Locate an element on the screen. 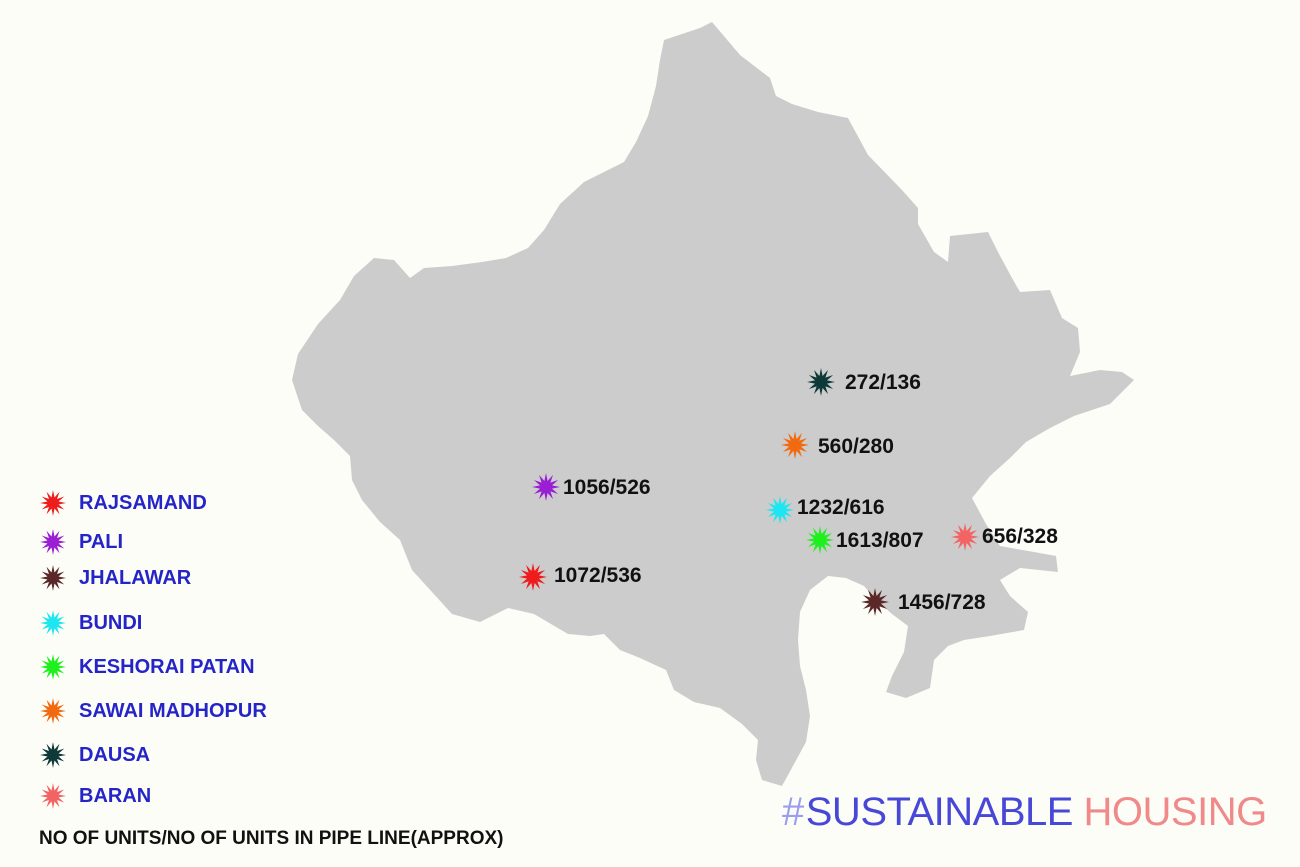  legend-item: PALI is located at coordinates (81, 542).